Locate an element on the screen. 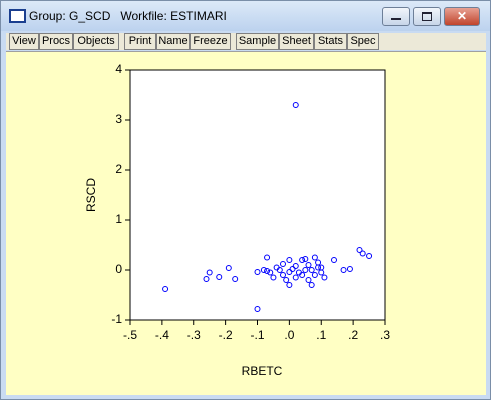  x-tick-label: -.5 is located at coordinates (130, 335).